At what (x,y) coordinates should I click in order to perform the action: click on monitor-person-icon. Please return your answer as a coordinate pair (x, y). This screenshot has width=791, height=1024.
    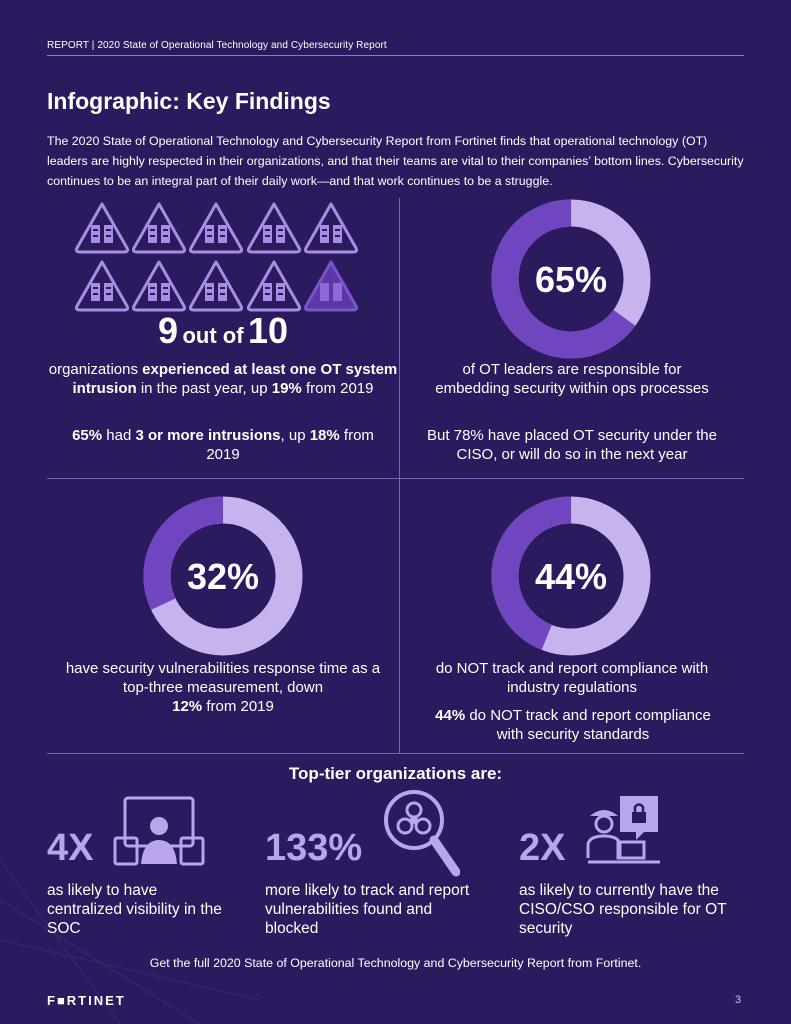
    Looking at the image, I should click on (159, 831).